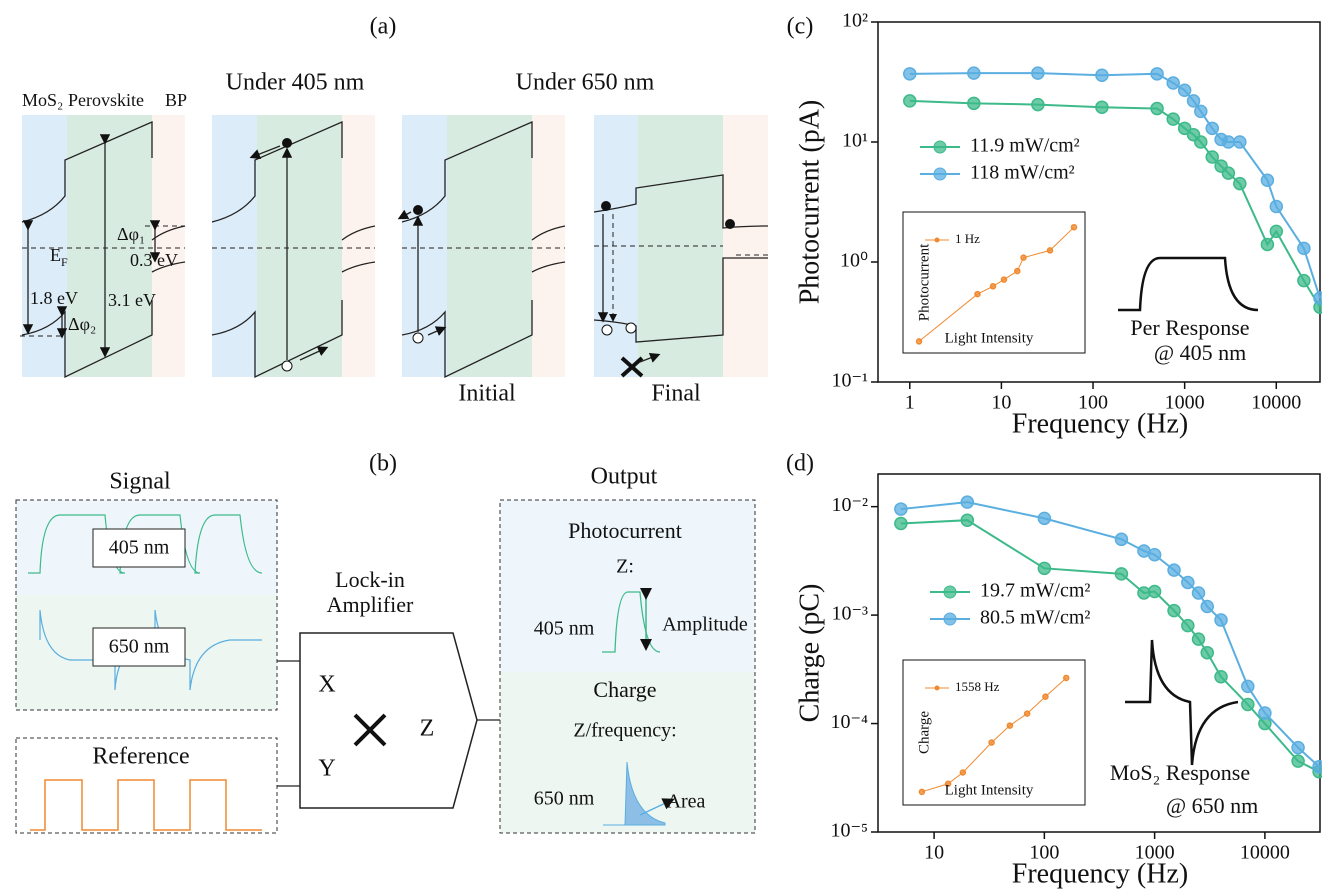 This screenshot has height=893, width=1322. Describe the element at coordinates (1189, 327) in the screenshot. I see `annotation: Per Response` at that location.